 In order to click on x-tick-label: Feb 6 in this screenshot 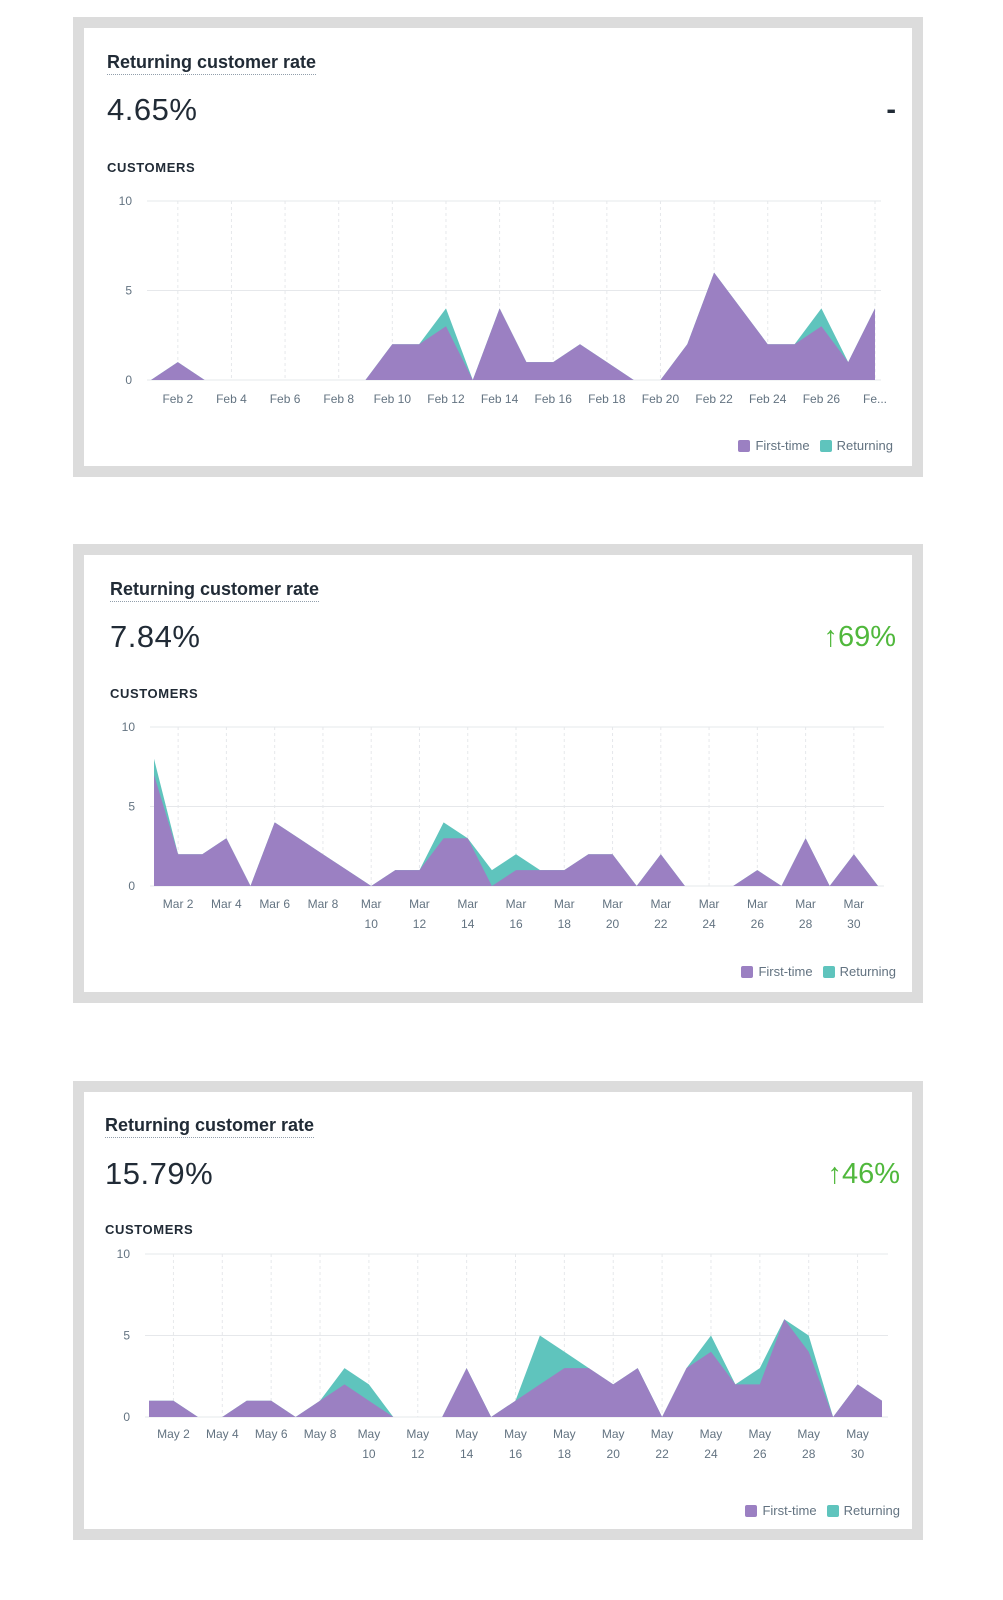, I will do `click(285, 399)`.